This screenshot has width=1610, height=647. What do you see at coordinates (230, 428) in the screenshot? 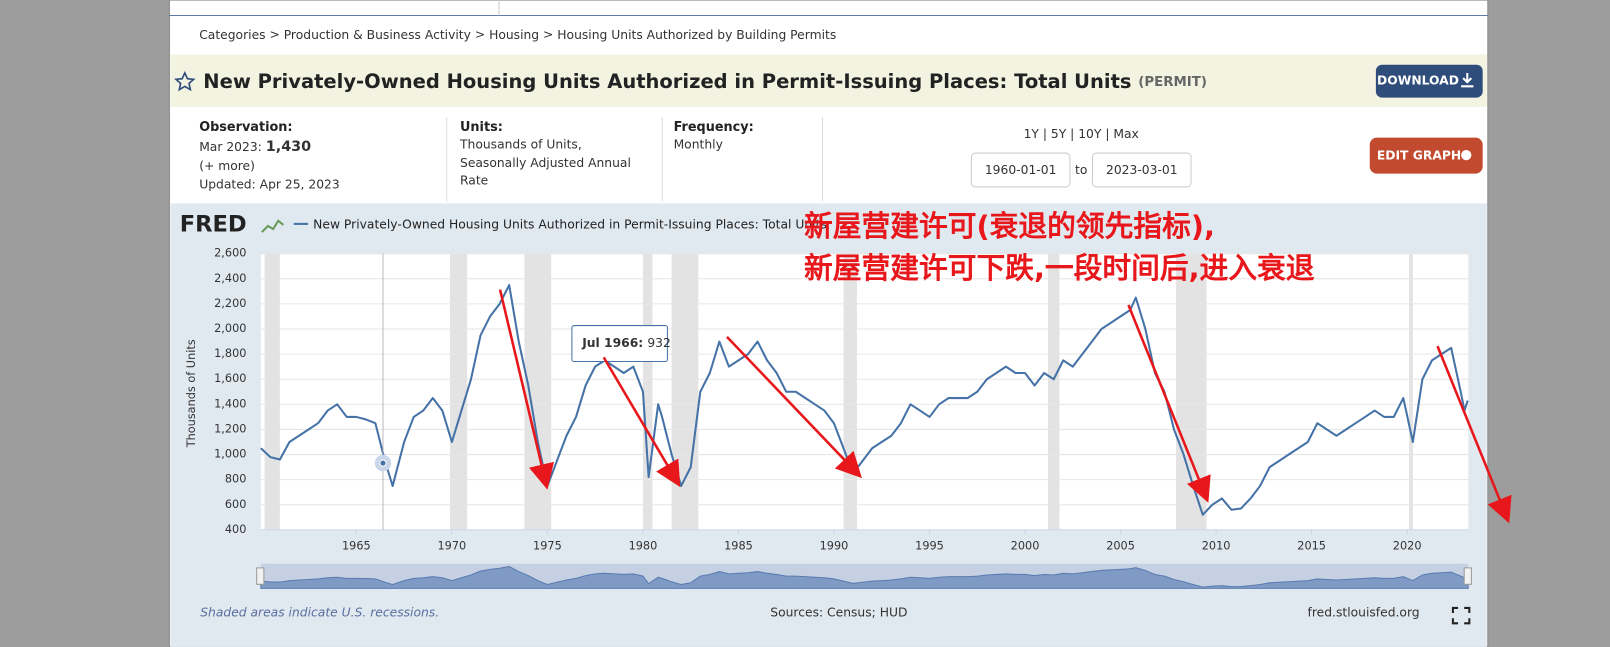
I see `y-tick-label: 1,200` at bounding box center [230, 428].